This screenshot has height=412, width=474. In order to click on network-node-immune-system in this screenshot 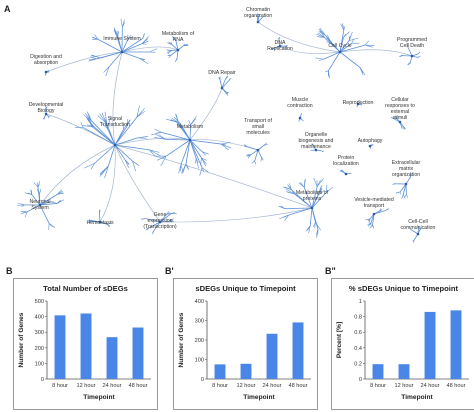, I will do `click(123, 47)`.